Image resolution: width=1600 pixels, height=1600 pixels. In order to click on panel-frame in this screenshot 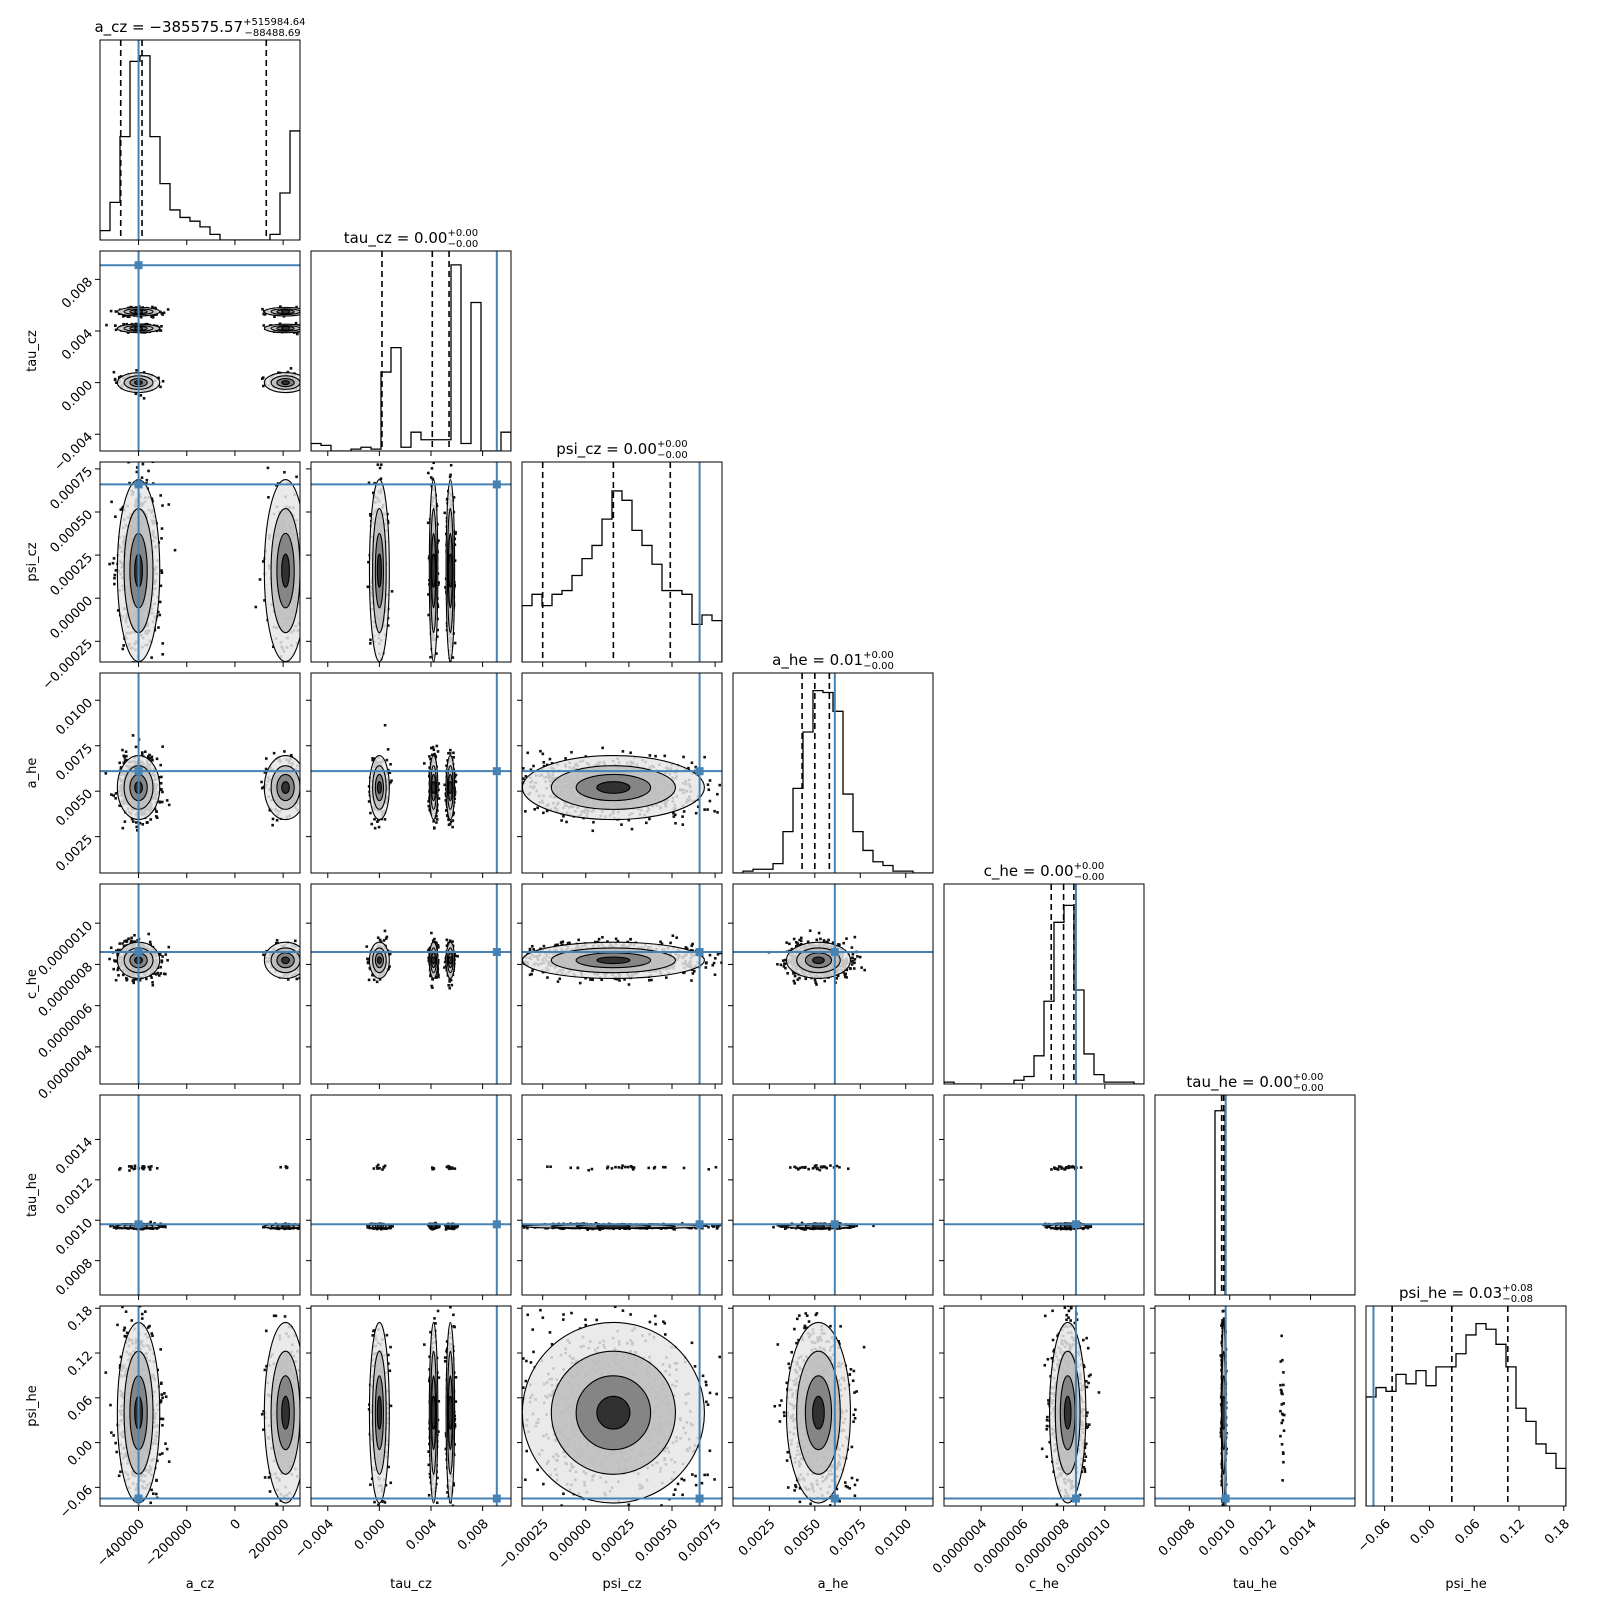, I will do `click(411, 773)`.